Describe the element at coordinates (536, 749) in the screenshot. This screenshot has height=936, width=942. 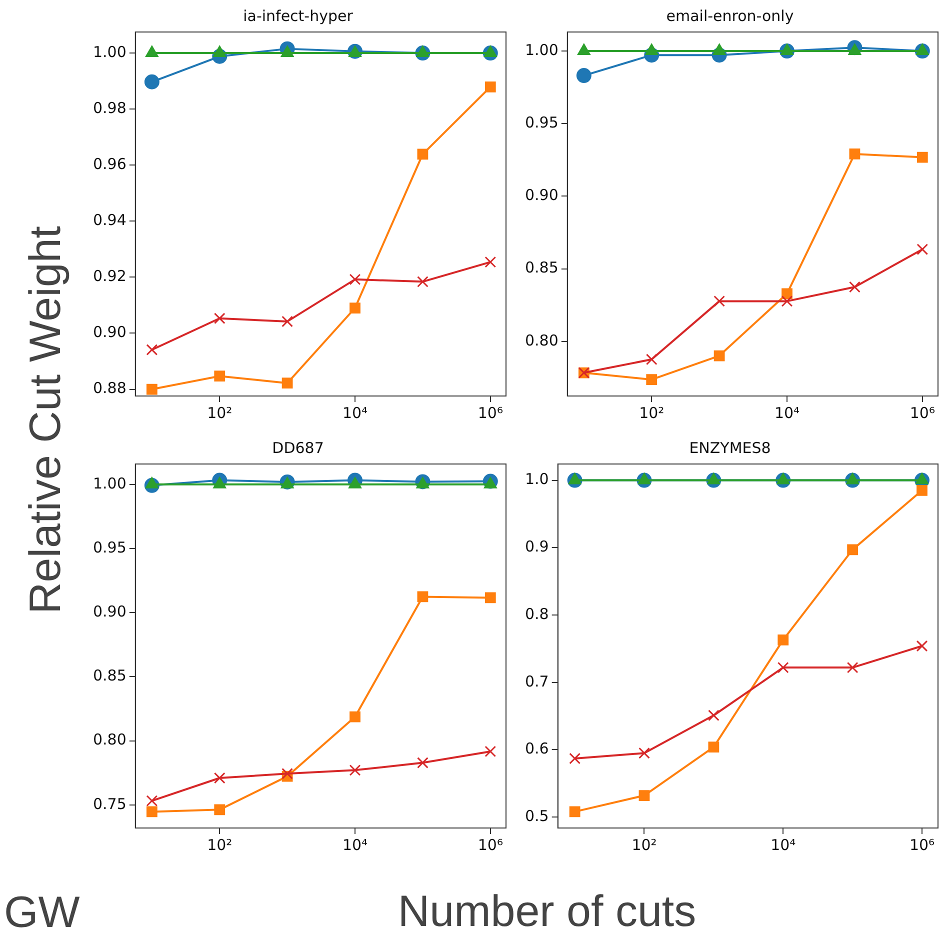
I see `y-tick-label: 0.6` at that location.